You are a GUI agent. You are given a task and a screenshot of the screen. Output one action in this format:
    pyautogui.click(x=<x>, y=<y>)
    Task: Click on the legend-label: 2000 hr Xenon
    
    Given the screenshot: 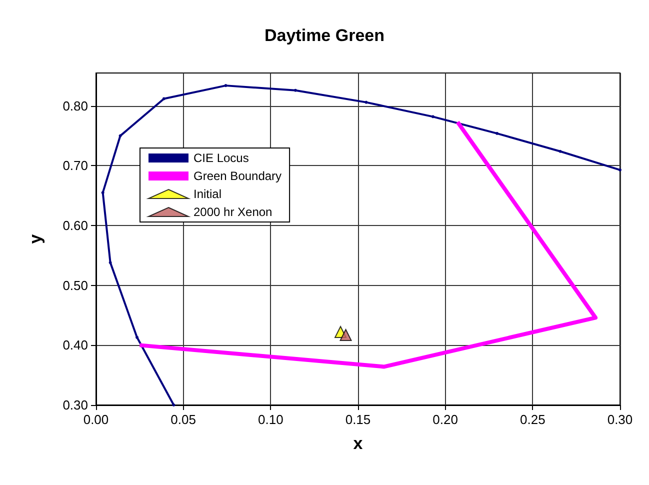 What is the action you would take?
    pyautogui.click(x=233, y=212)
    